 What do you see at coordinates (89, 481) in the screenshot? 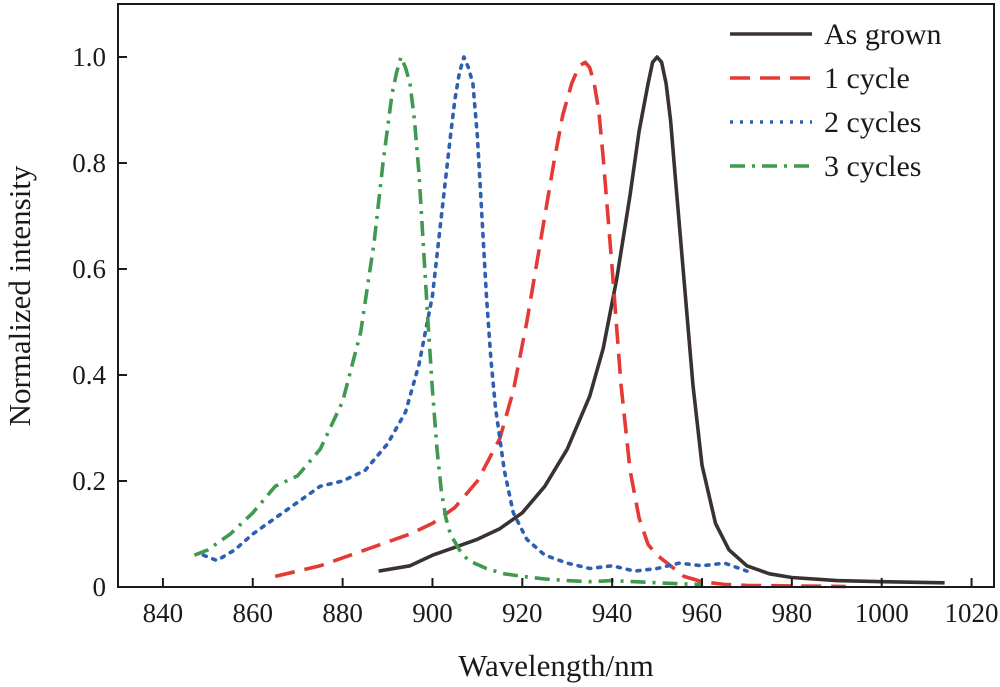
I see `y-tick-label: 0.2` at bounding box center [89, 481].